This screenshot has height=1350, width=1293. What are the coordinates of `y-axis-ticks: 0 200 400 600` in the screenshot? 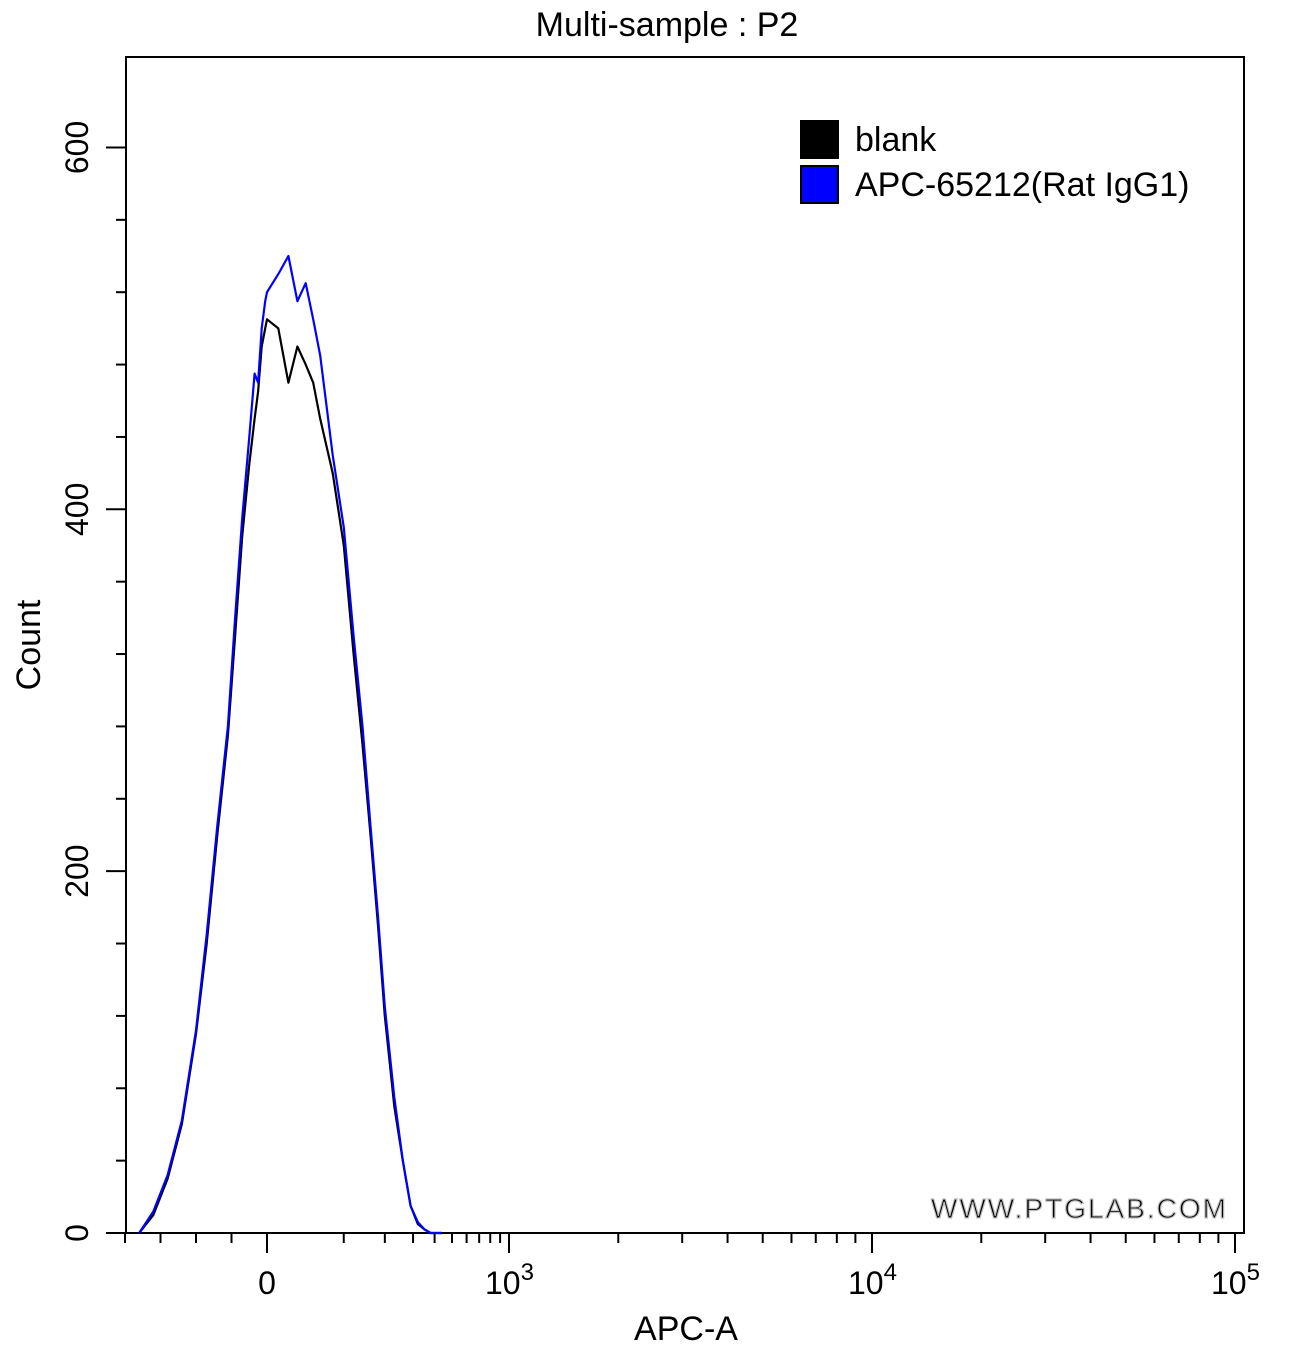 It's located at (92, 681).